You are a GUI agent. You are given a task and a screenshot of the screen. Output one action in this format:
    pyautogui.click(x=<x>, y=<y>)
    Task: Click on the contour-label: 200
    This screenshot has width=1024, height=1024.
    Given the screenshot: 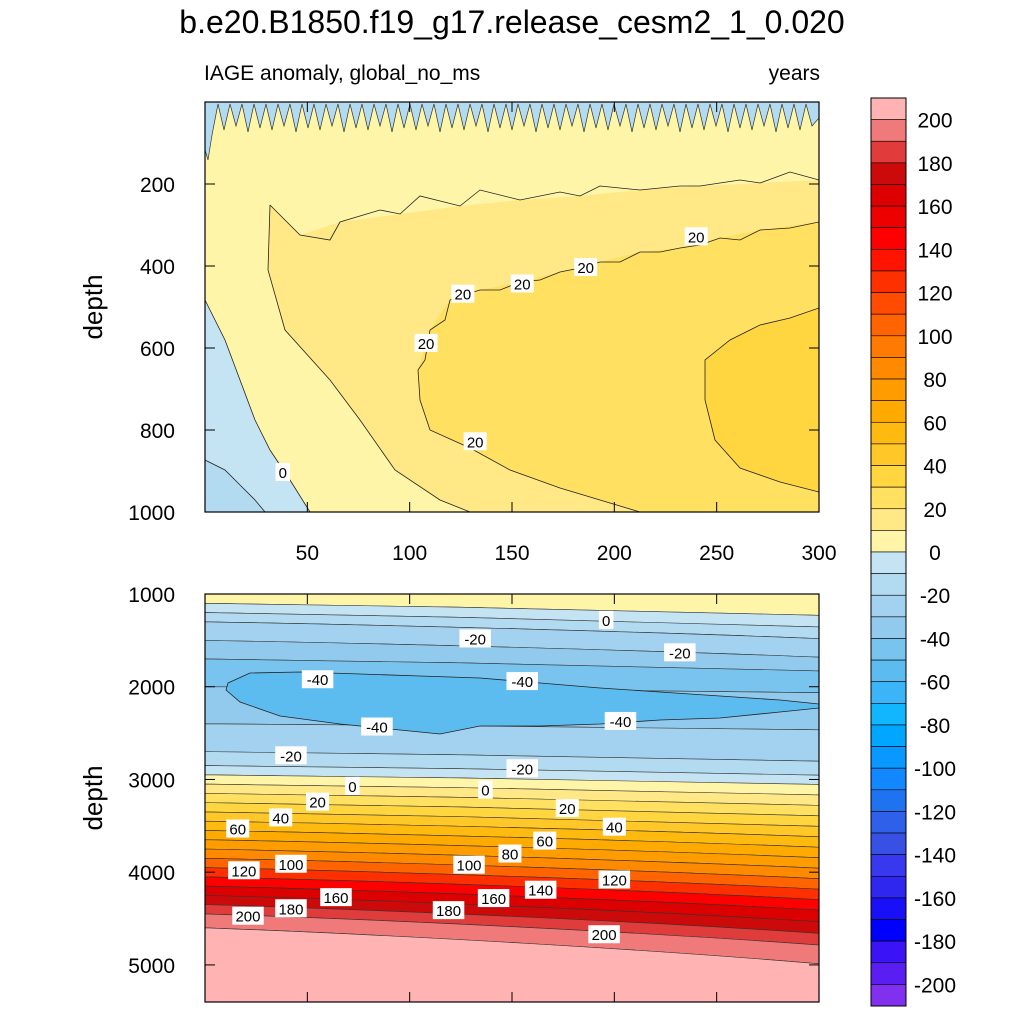 What is the action you would take?
    pyautogui.click(x=604, y=934)
    